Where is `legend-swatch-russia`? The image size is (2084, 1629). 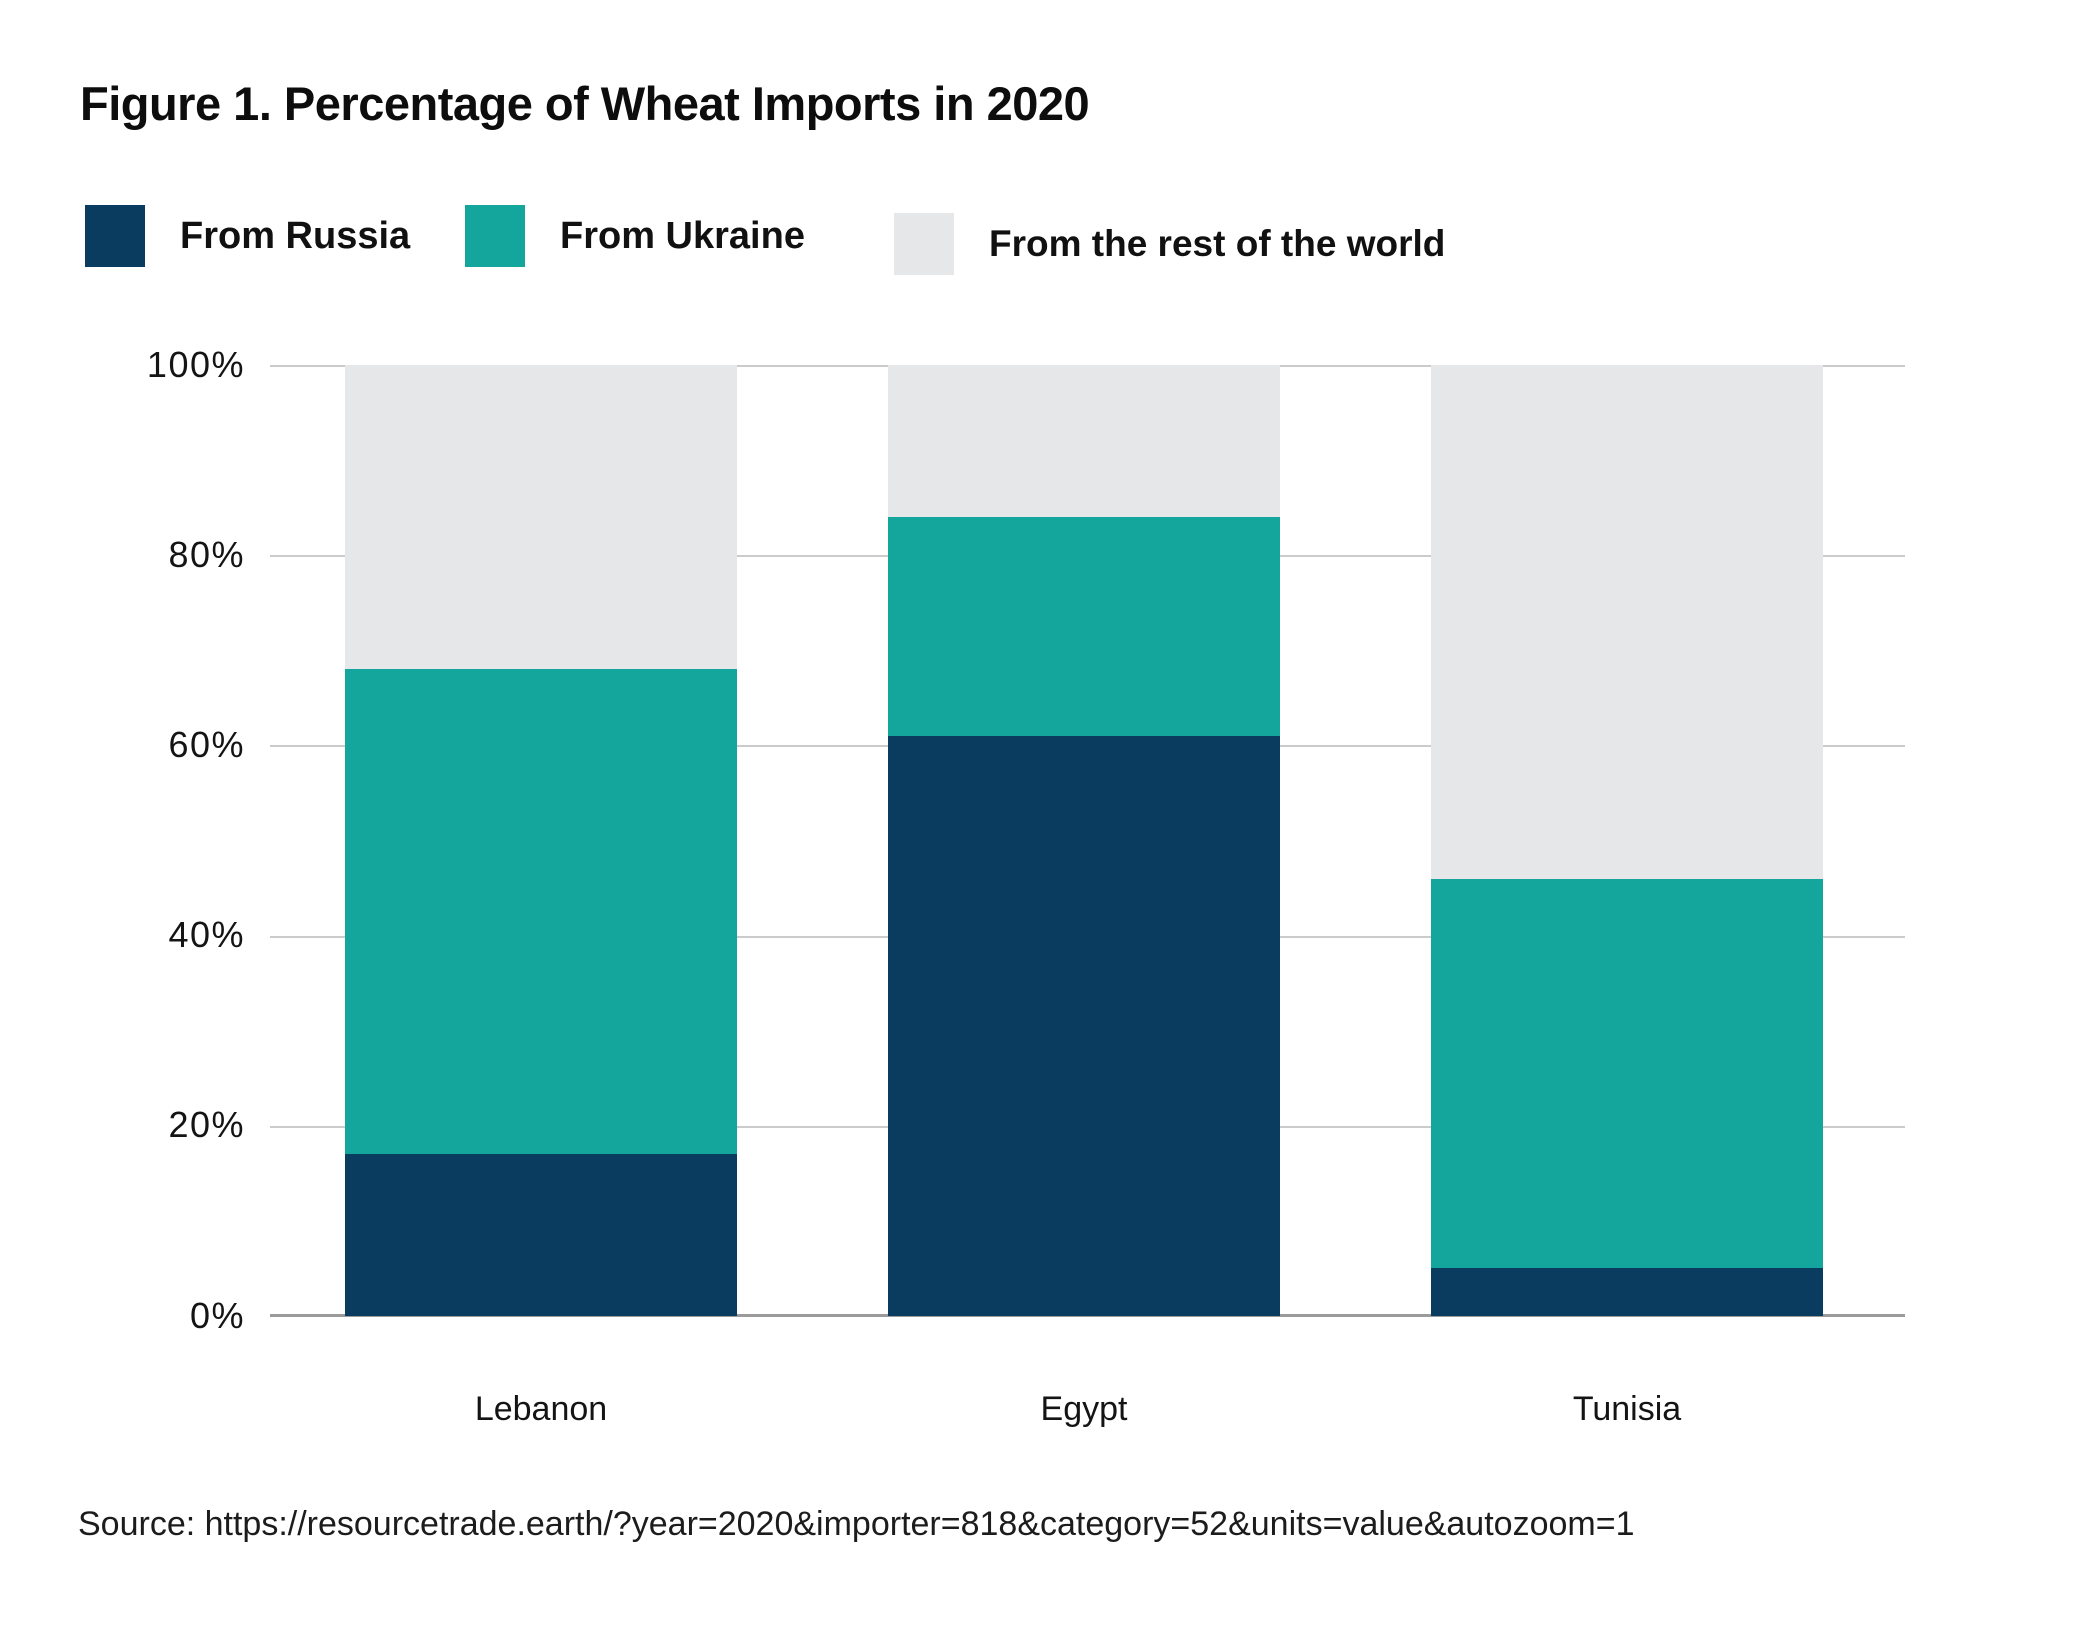 legend-swatch-russia is located at coordinates (115, 236).